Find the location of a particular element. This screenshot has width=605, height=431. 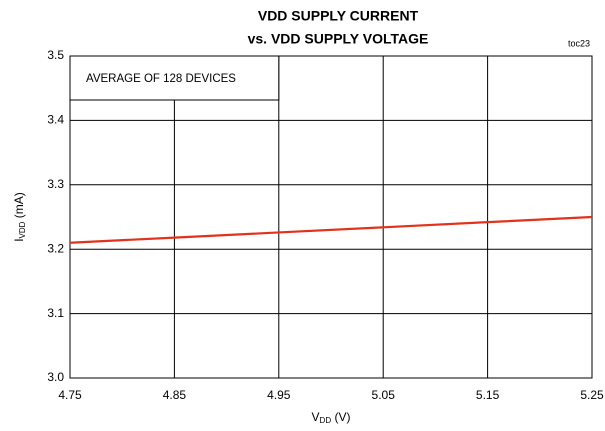

data-line is located at coordinates (331, 229).